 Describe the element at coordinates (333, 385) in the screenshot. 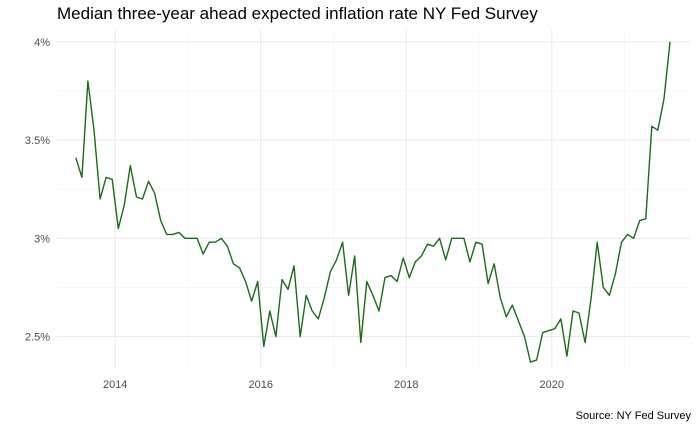

I see `x-axis-tick-labels: 2014 2016 2018 2020` at that location.